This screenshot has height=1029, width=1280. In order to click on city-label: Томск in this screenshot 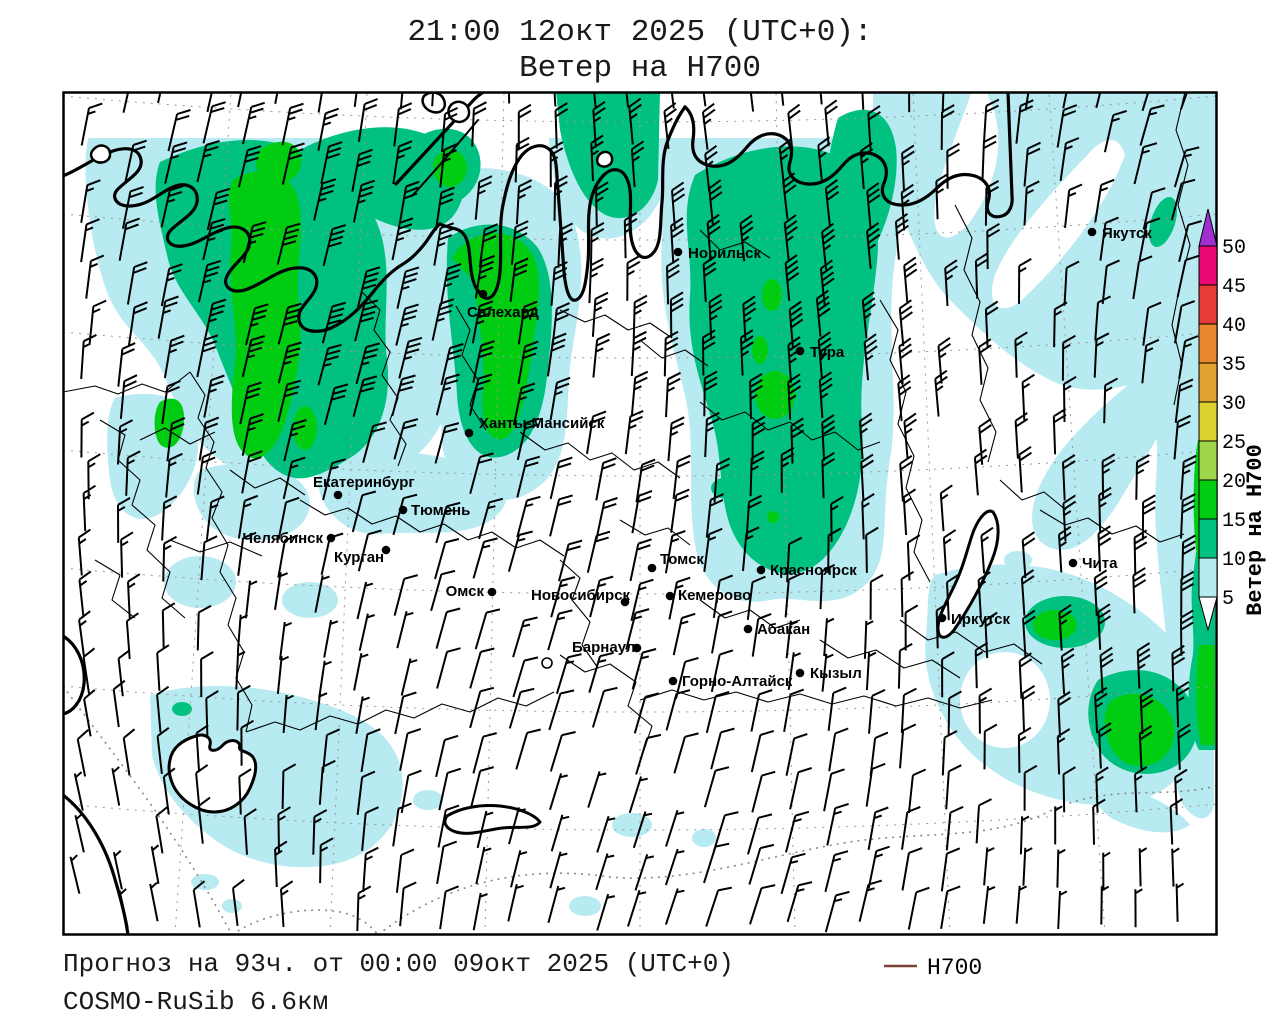, I will do `click(682, 559)`.